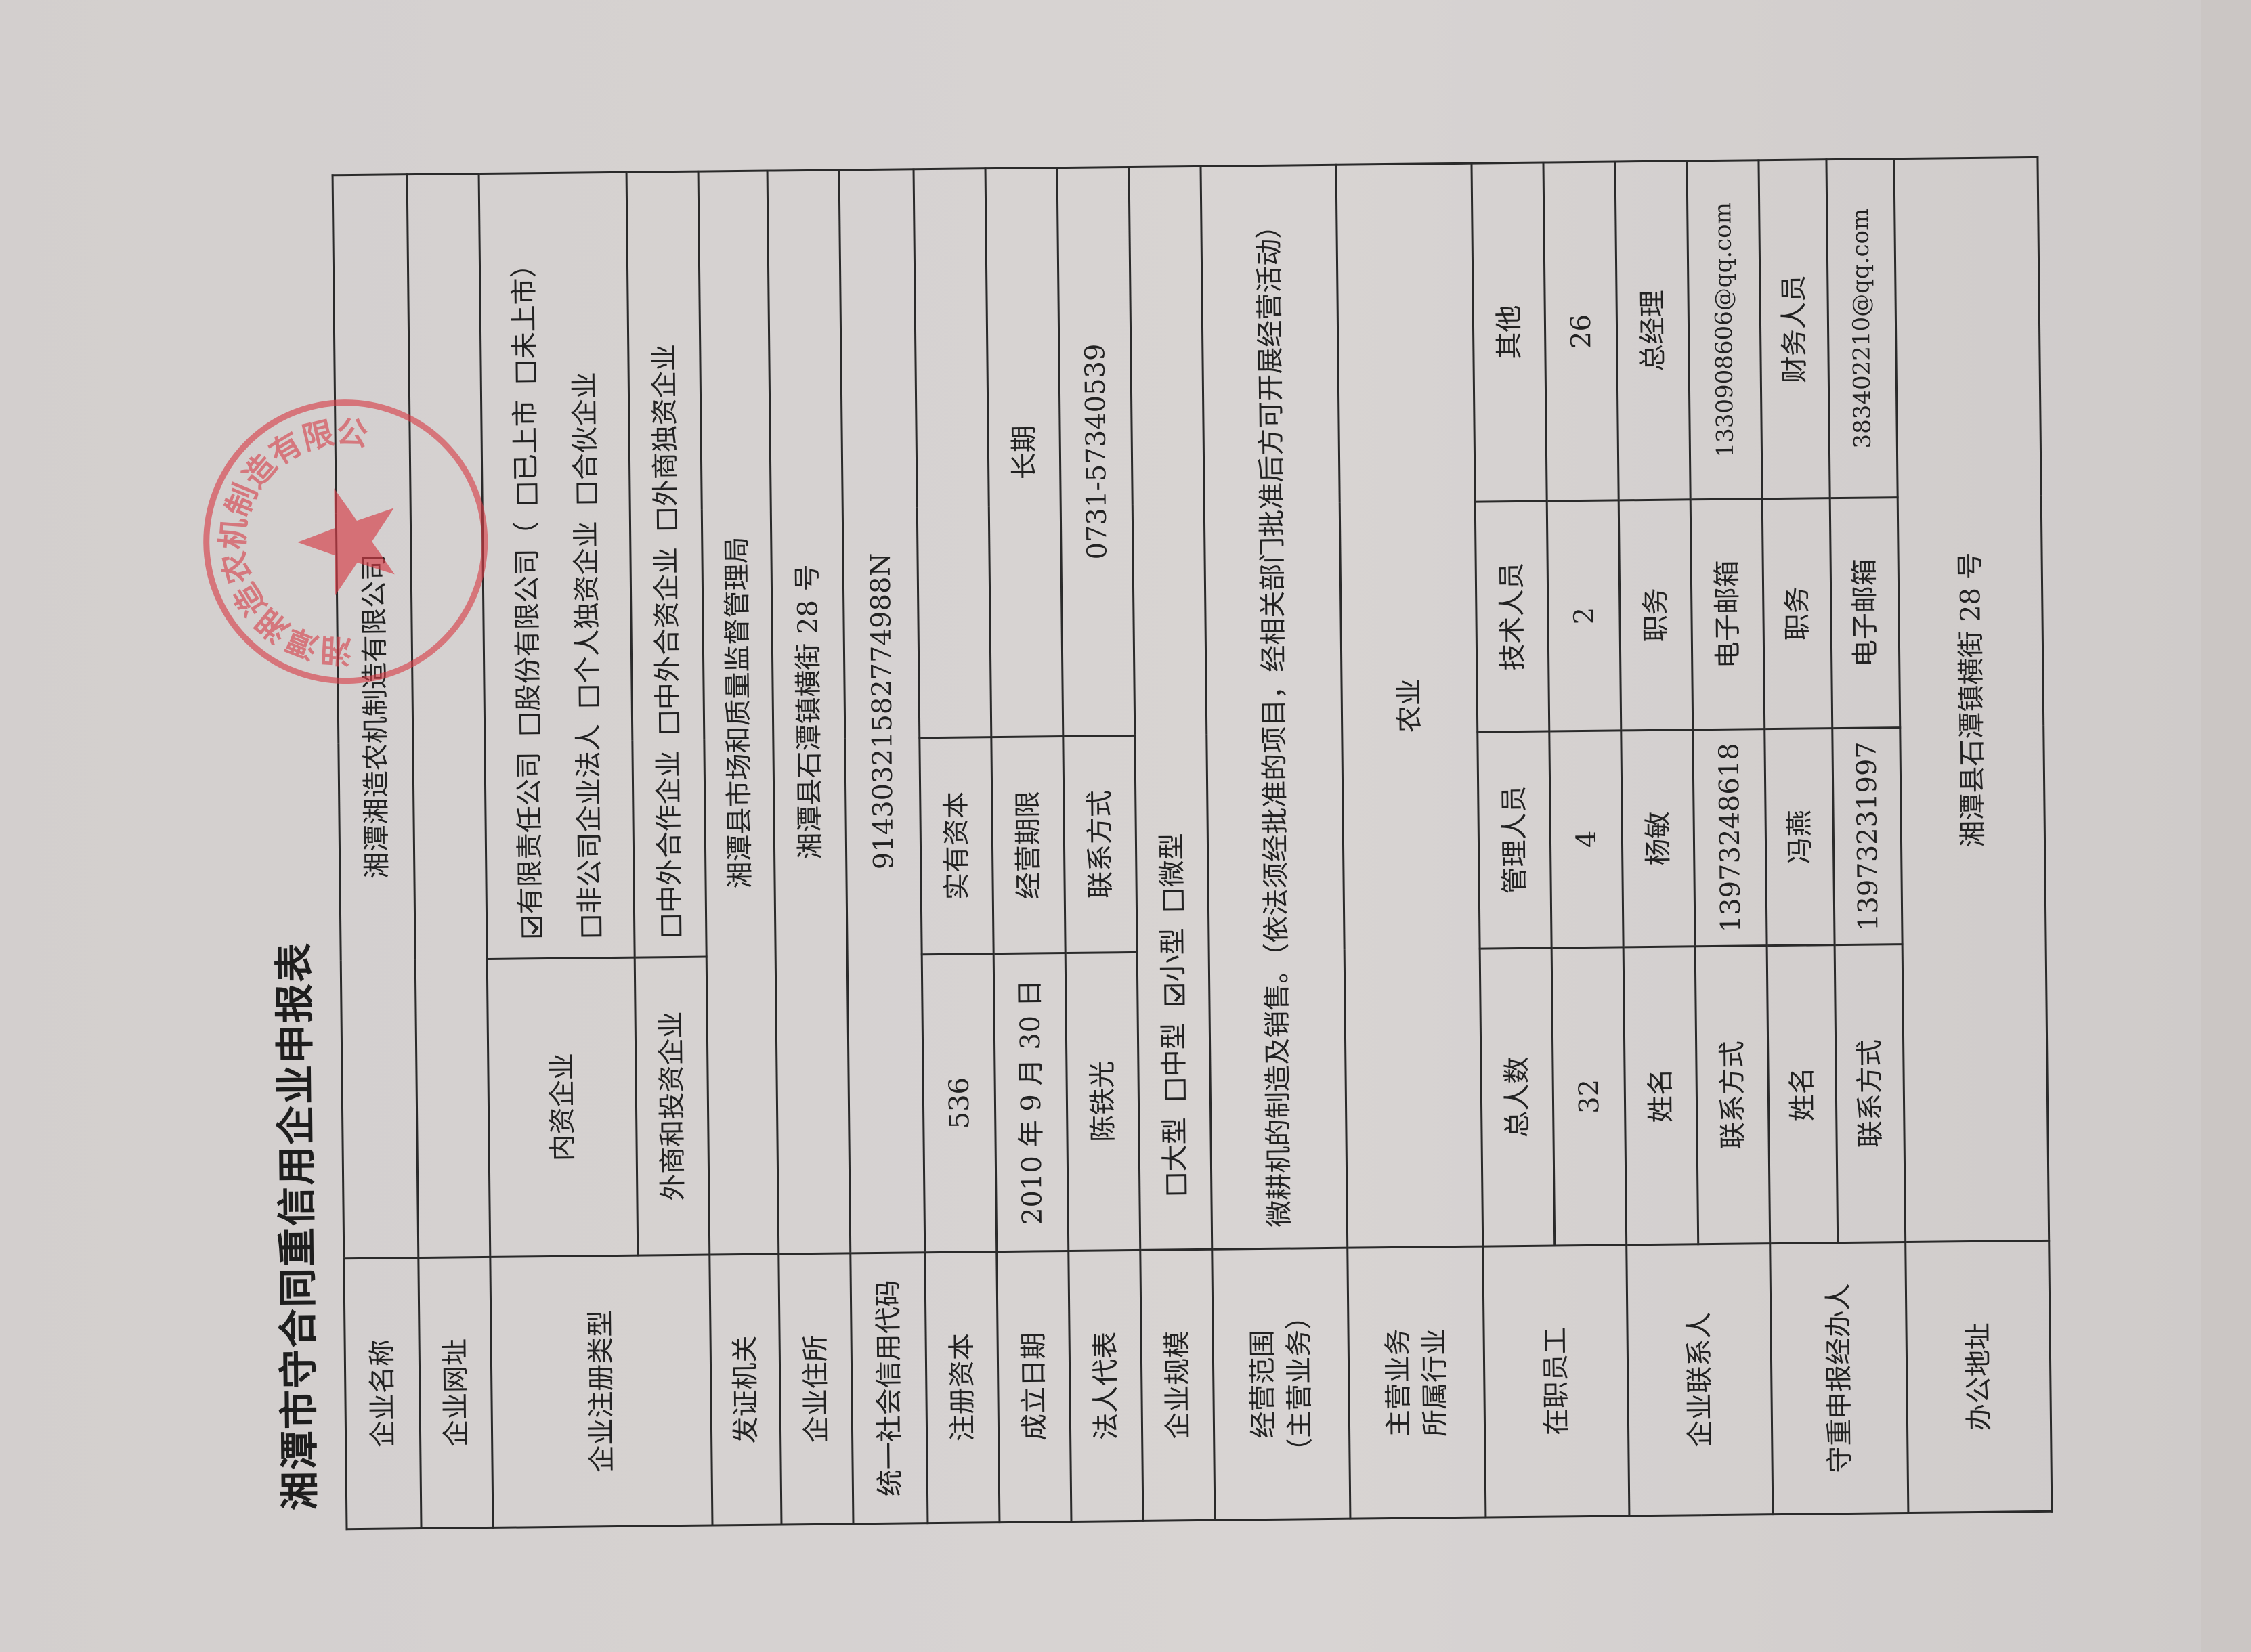 This screenshot has width=2251, height=1652. What do you see at coordinates (809, 712) in the screenshot?
I see `address-value: 湘潭县石潭镇横街 28 号` at bounding box center [809, 712].